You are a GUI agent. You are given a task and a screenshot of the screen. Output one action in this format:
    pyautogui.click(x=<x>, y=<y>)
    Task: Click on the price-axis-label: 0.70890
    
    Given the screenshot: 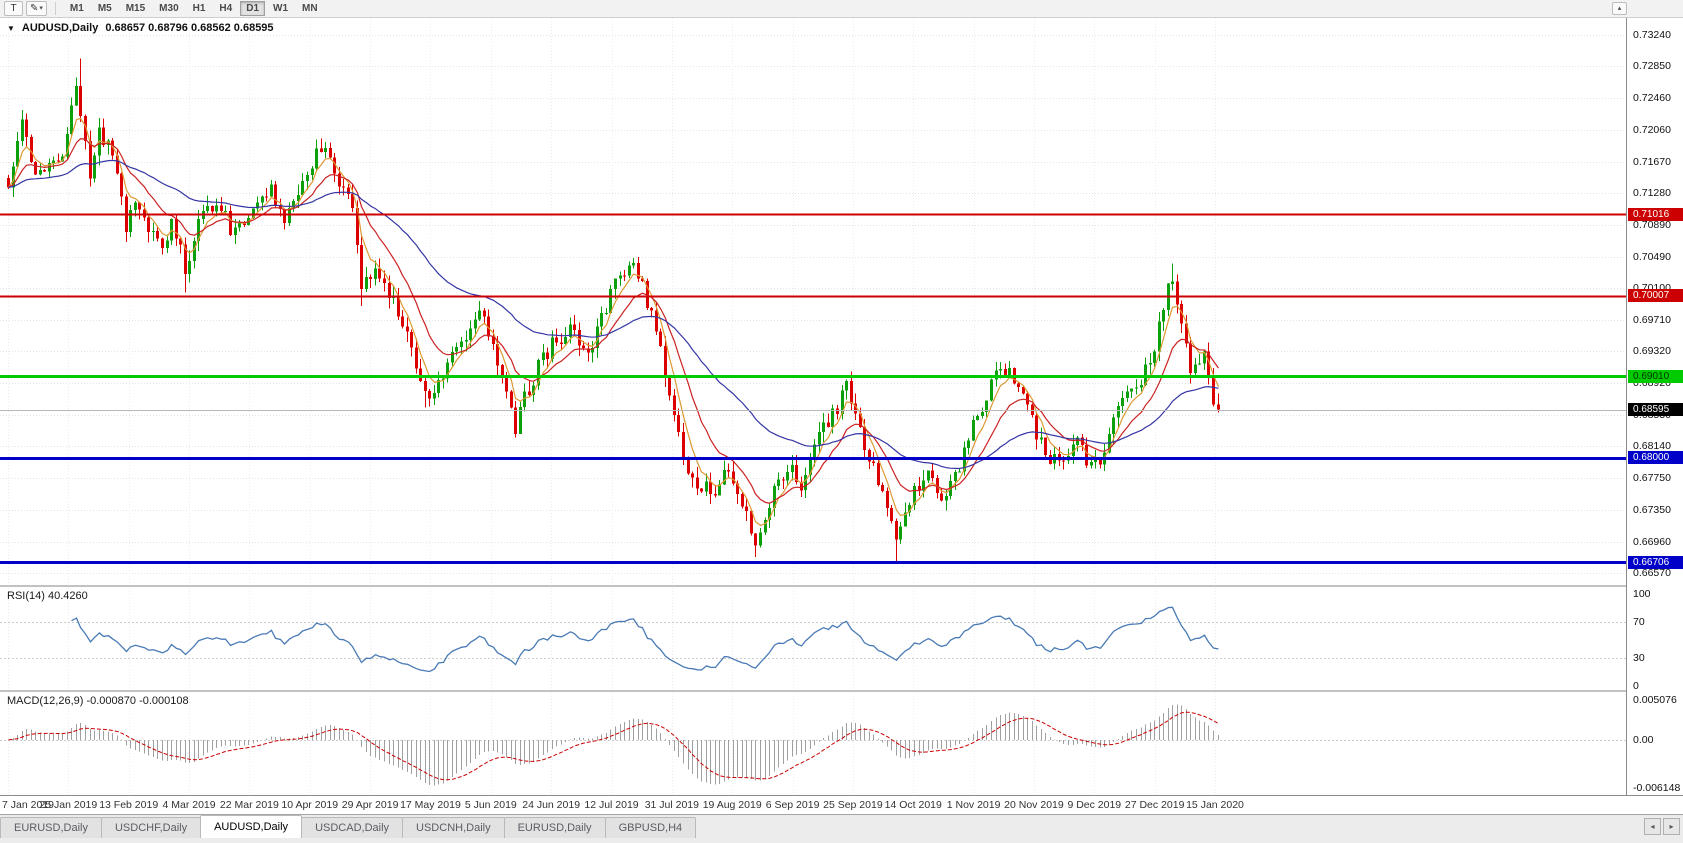 What is the action you would take?
    pyautogui.click(x=1652, y=224)
    